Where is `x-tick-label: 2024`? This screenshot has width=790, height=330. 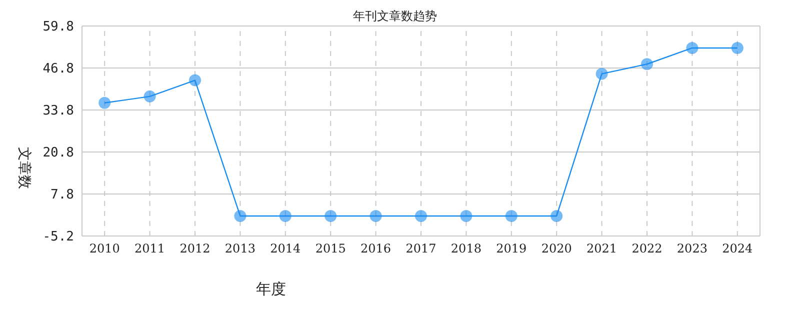
x-tick-label: 2024 is located at coordinates (738, 249).